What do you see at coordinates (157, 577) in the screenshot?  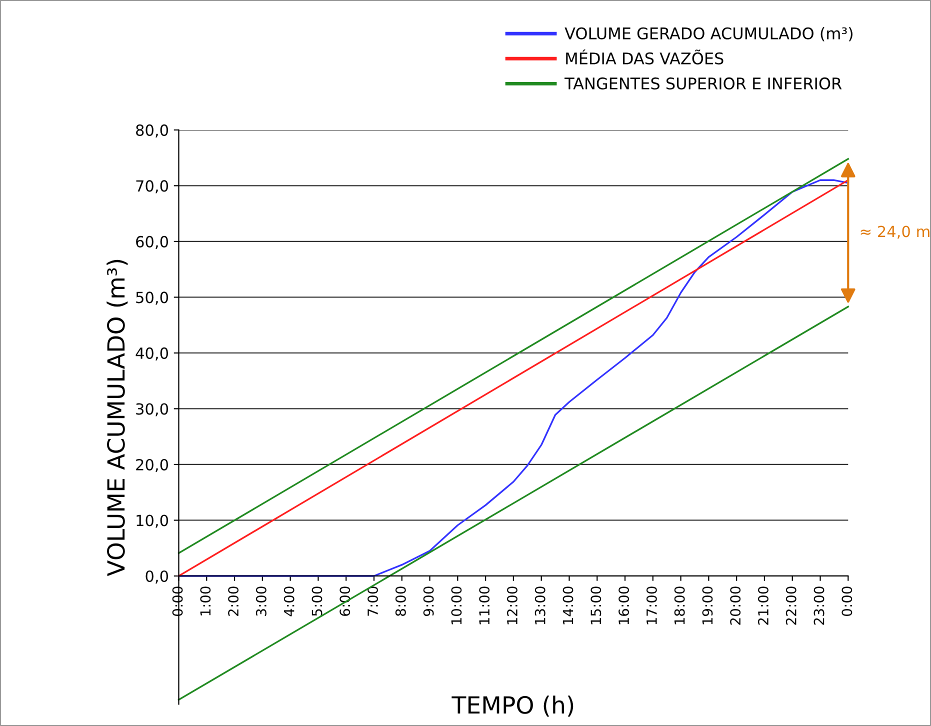 I see `y-tick-label: 0,0` at bounding box center [157, 577].